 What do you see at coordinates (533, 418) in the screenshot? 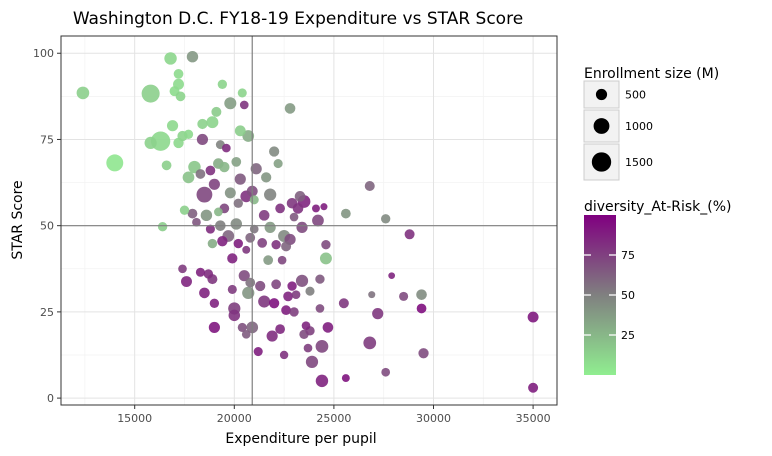
I see `x-tick-label: 35000` at bounding box center [533, 418].